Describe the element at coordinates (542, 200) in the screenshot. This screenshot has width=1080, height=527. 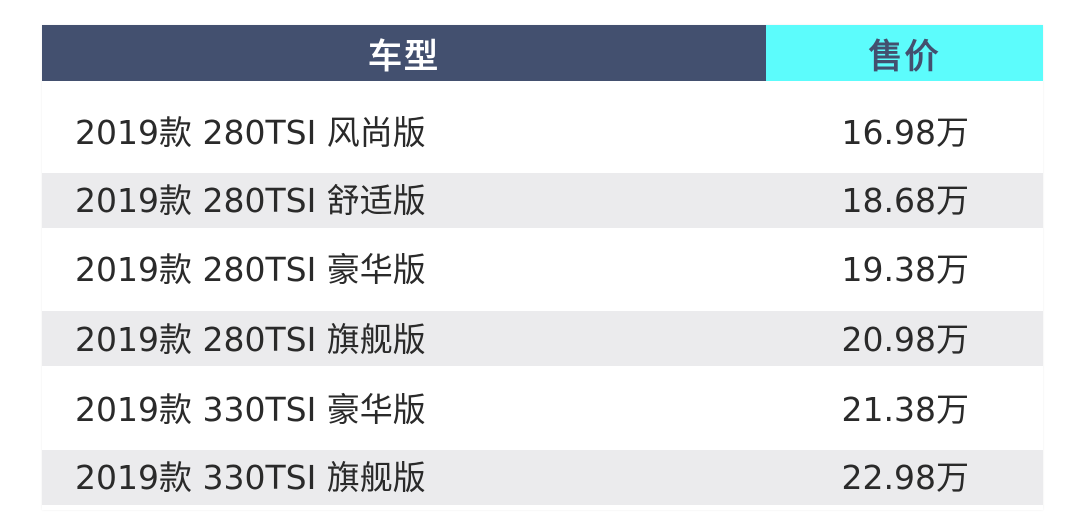
I see `table-row: 2019款 280TSI 舒适版 18.68万` at that location.